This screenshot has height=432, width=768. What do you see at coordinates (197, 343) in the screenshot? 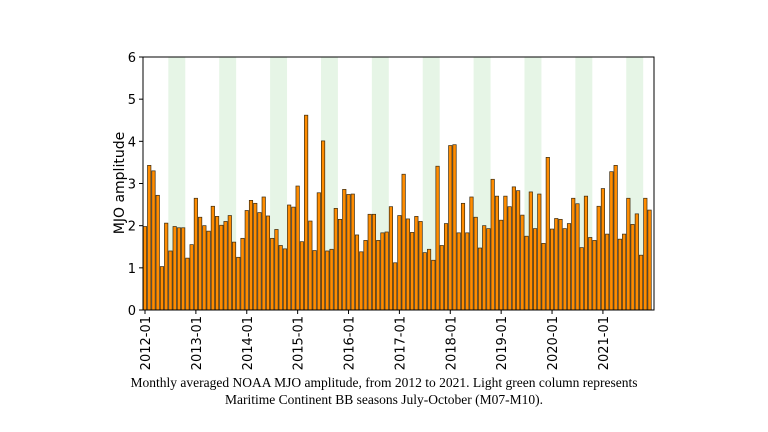
I see `x-tick-label: 2013-01` at bounding box center [197, 343].